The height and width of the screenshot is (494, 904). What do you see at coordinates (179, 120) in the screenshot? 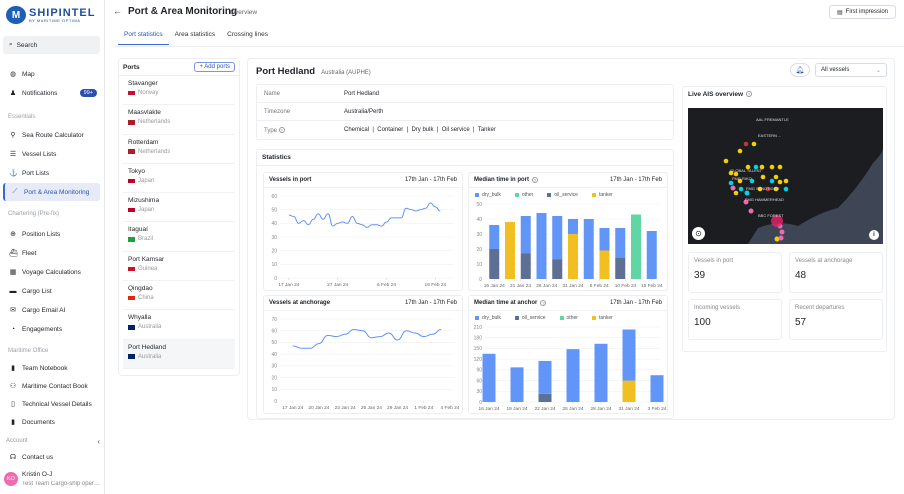
I see `port-list-item: Maasvlakte Netherlands` at bounding box center [179, 120].